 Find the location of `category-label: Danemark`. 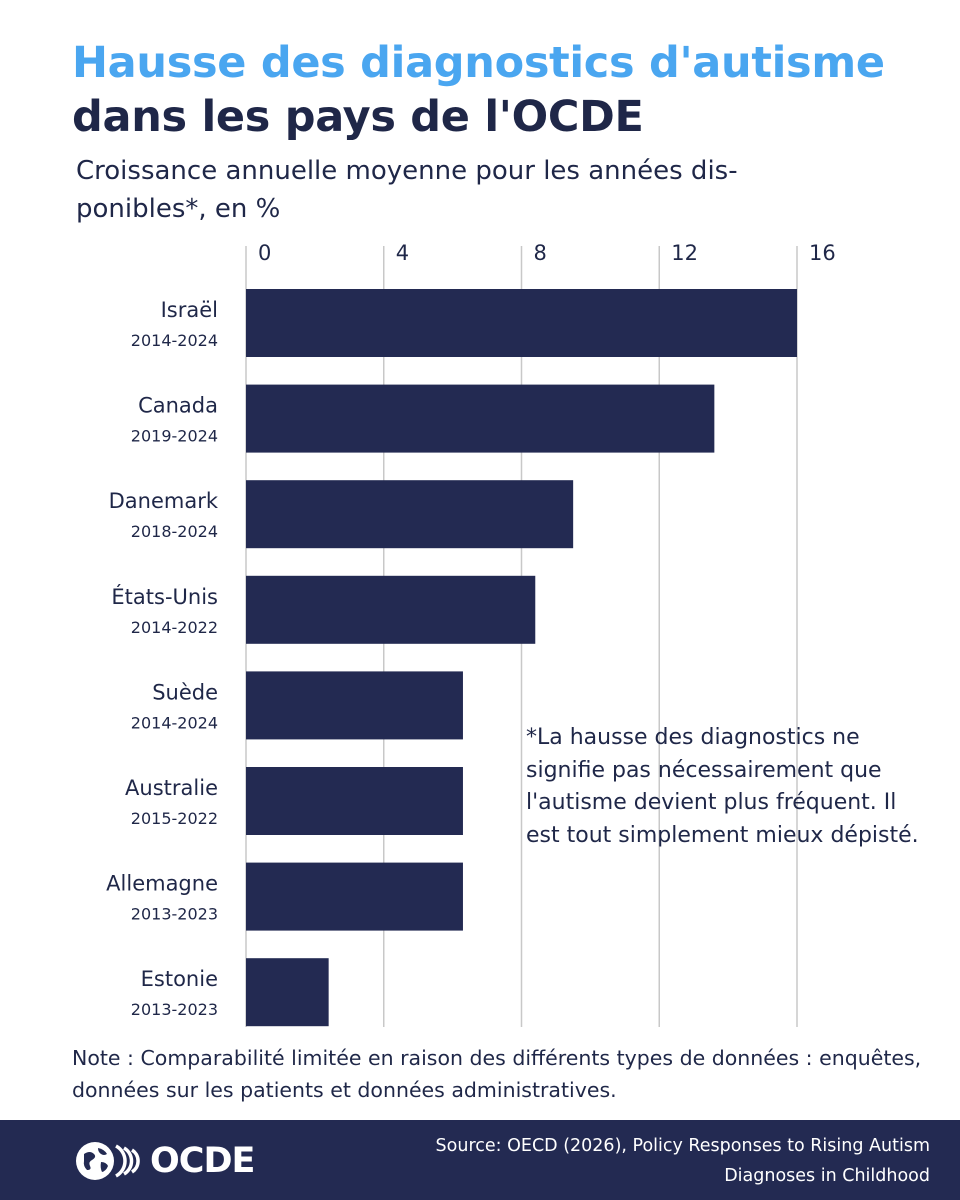

category-label: Danemark is located at coordinates (164, 501).